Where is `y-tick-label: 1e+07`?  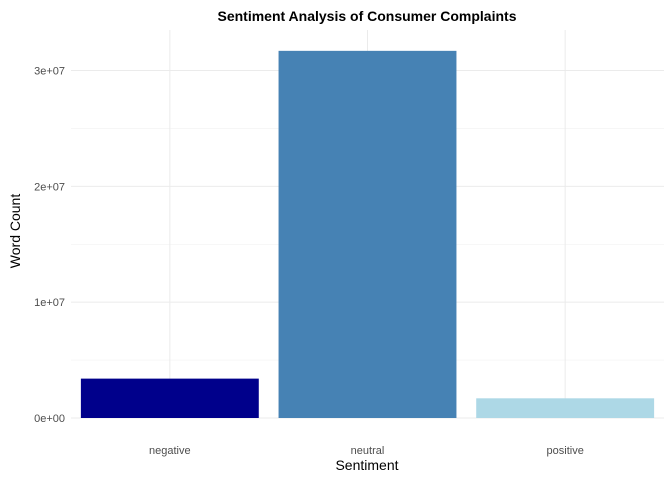
y-tick-label: 1e+07 is located at coordinates (49, 303).